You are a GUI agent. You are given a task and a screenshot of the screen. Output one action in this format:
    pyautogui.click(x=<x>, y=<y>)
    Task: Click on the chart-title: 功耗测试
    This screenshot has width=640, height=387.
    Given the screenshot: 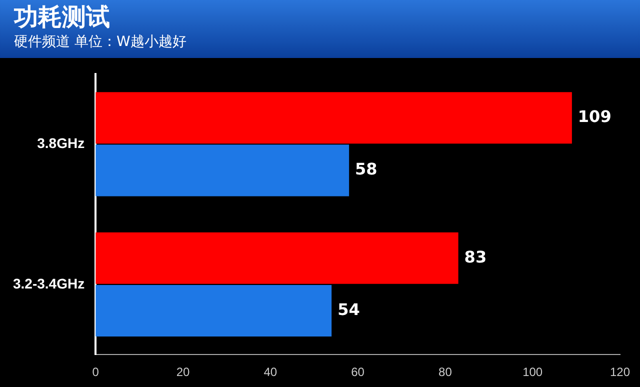 What is the action you would take?
    pyautogui.click(x=62, y=17)
    